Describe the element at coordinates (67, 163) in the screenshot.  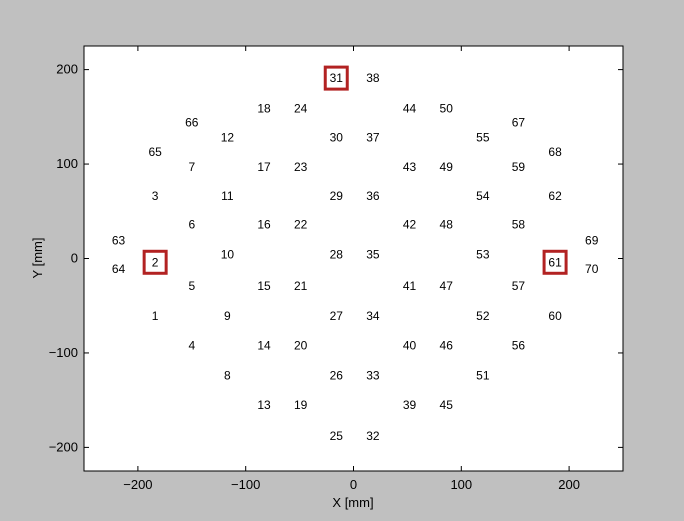
I see `y-tick-label: 100` at that location.